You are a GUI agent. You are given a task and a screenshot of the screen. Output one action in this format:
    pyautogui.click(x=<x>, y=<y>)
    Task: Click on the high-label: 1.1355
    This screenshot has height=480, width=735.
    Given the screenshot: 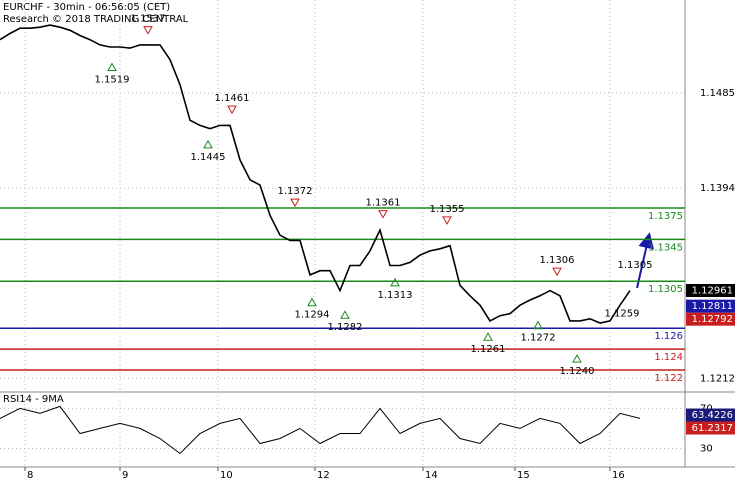 What is the action you would take?
    pyautogui.click(x=447, y=209)
    